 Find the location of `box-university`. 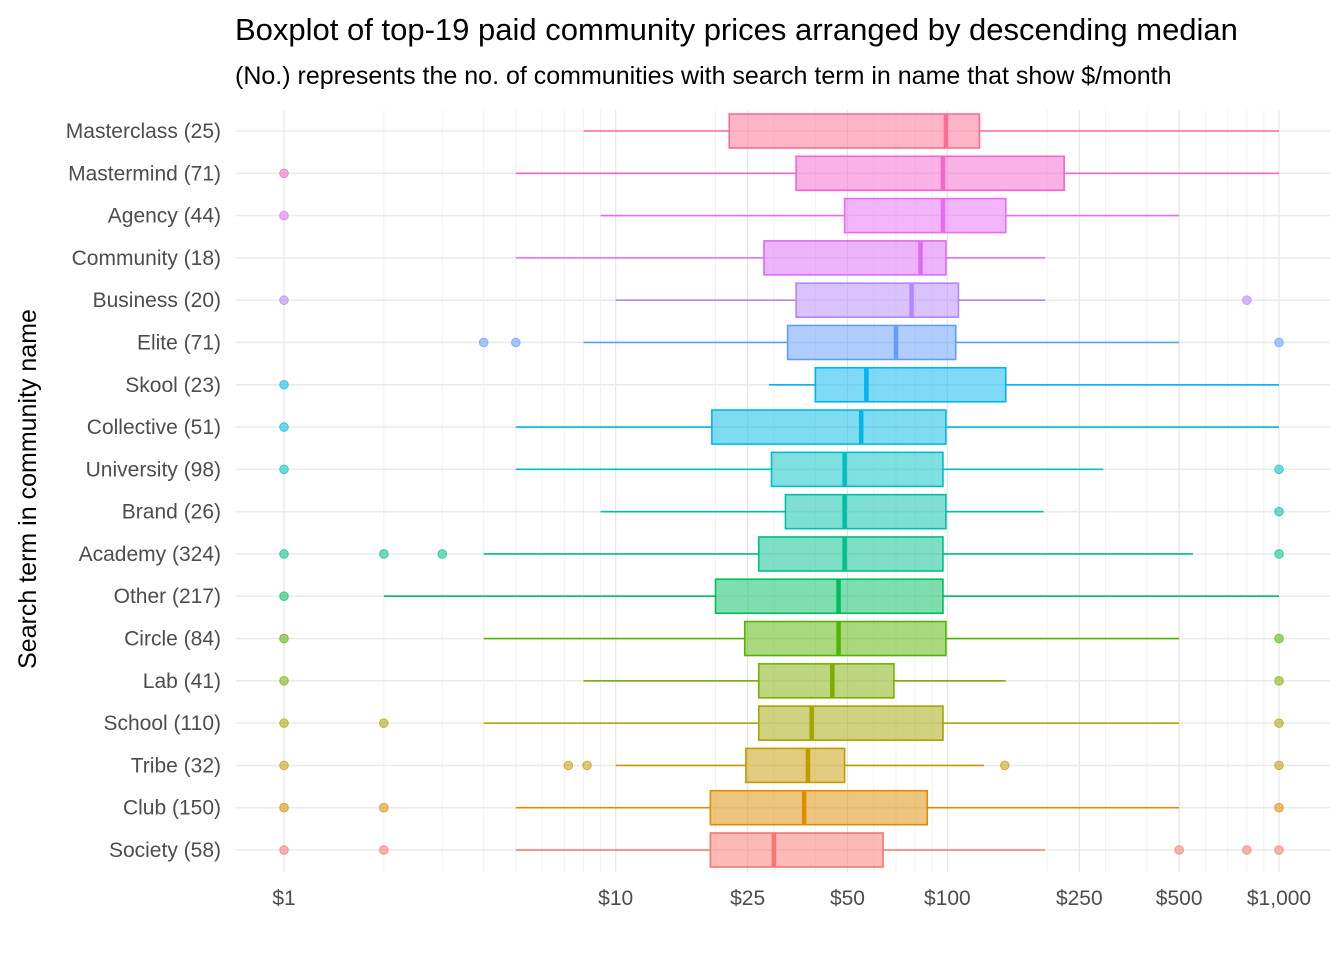

box-university is located at coordinates (781, 469).